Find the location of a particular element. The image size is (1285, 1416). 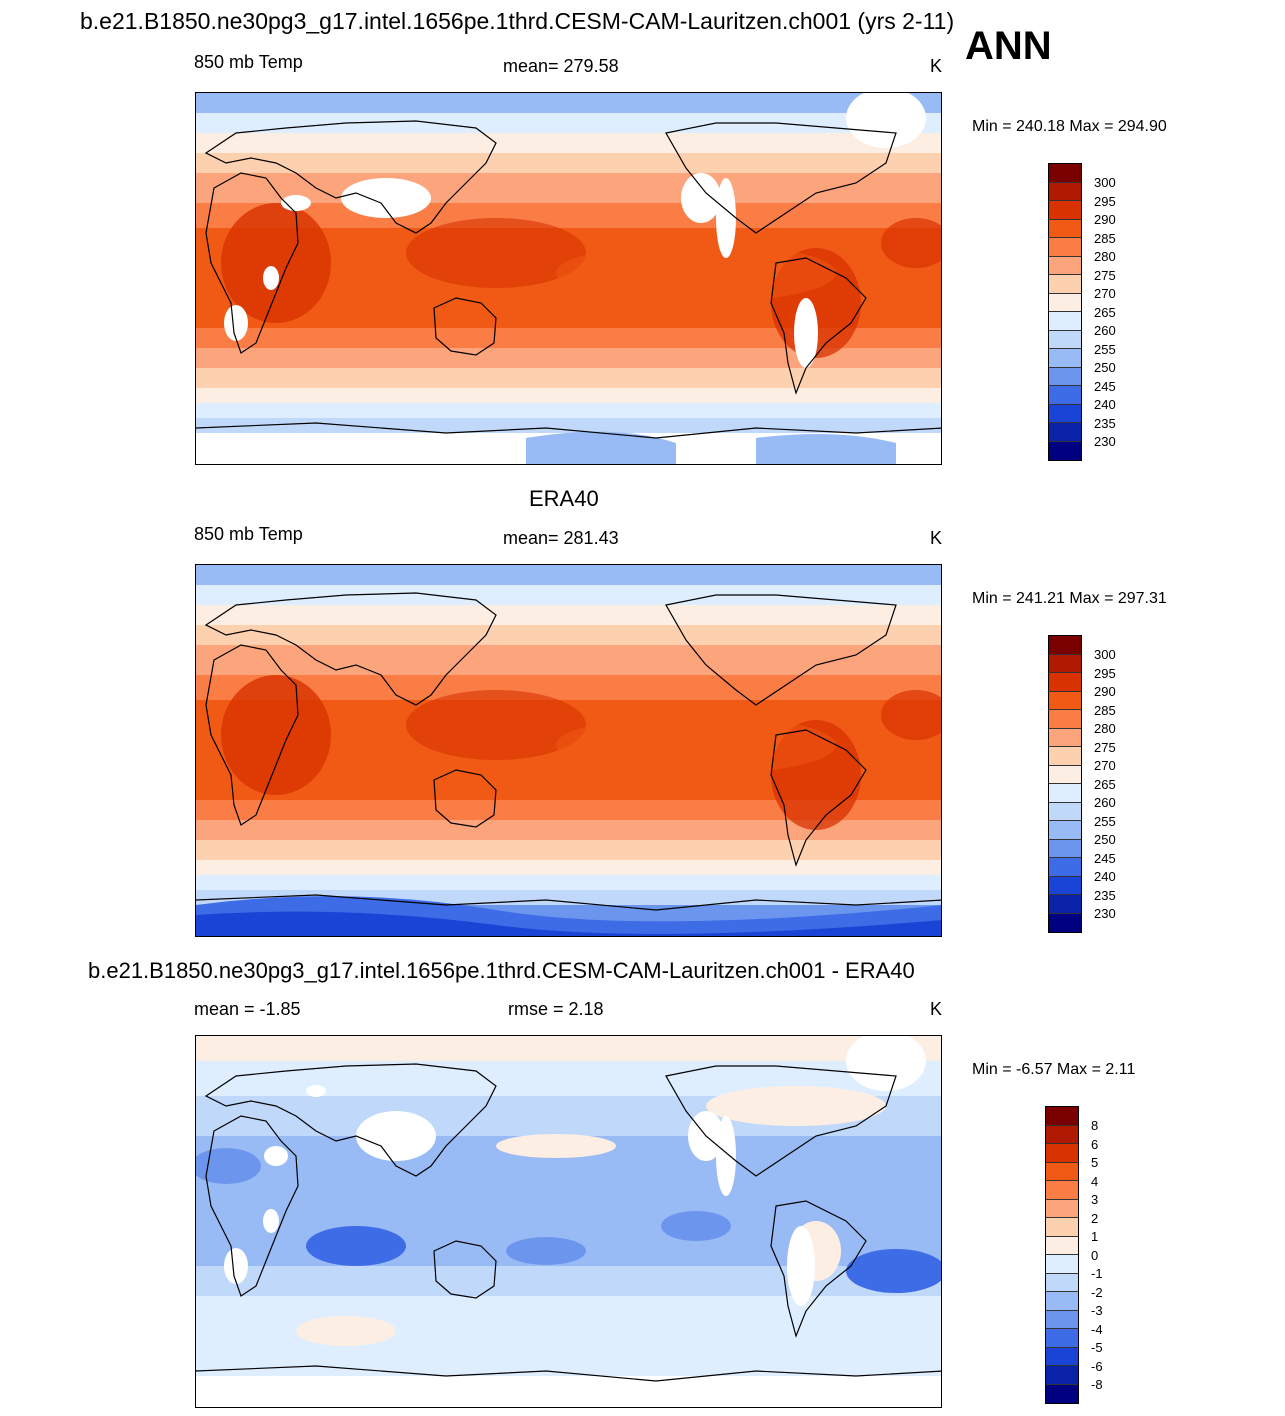

colorbar-tick-label: 290 is located at coordinates (1105, 219).